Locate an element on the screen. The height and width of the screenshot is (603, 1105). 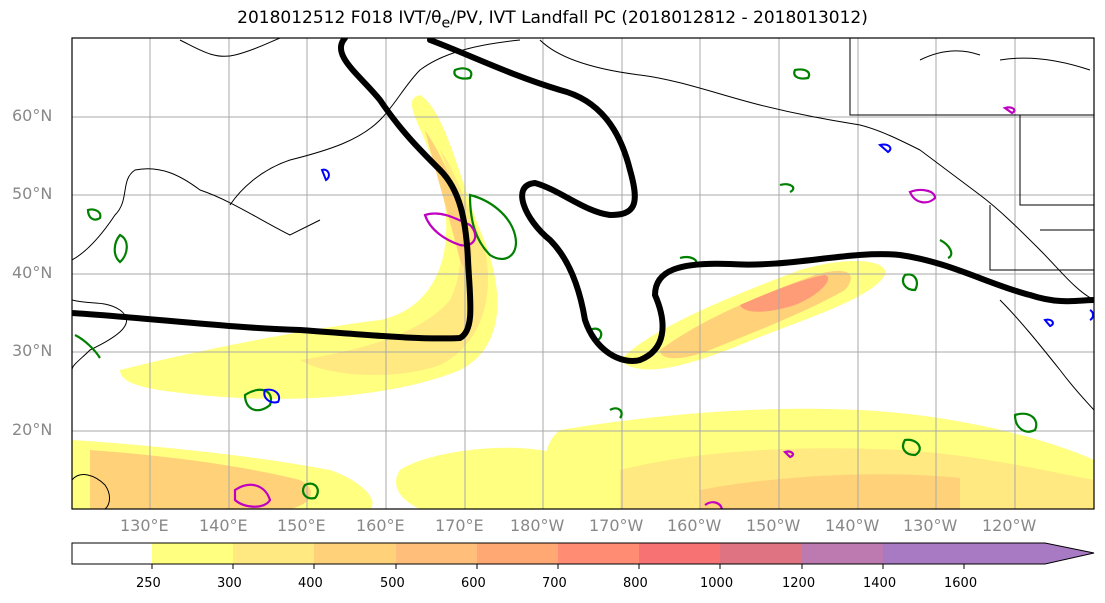
colorbar-tick-800: 800 is located at coordinates (635, 583).